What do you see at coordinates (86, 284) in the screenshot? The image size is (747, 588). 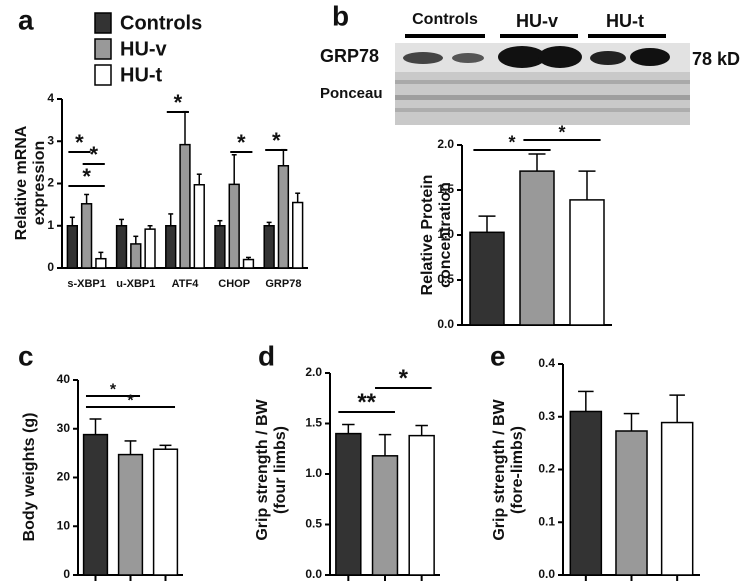 I see `x-tick-label: s-XBP1` at bounding box center [86, 284].